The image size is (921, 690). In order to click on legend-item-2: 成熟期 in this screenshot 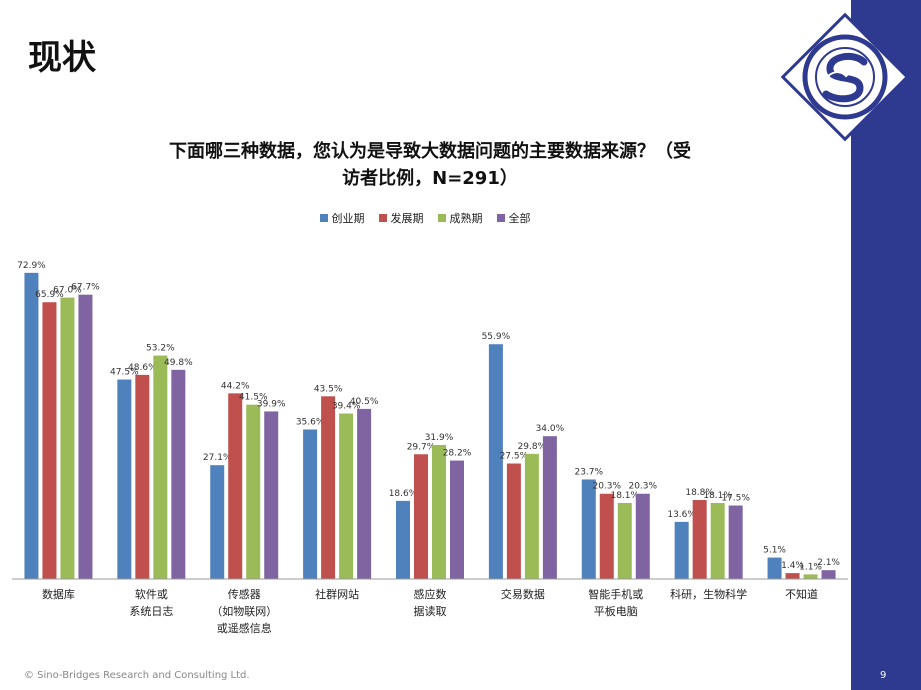, I will do `click(460, 218)`.